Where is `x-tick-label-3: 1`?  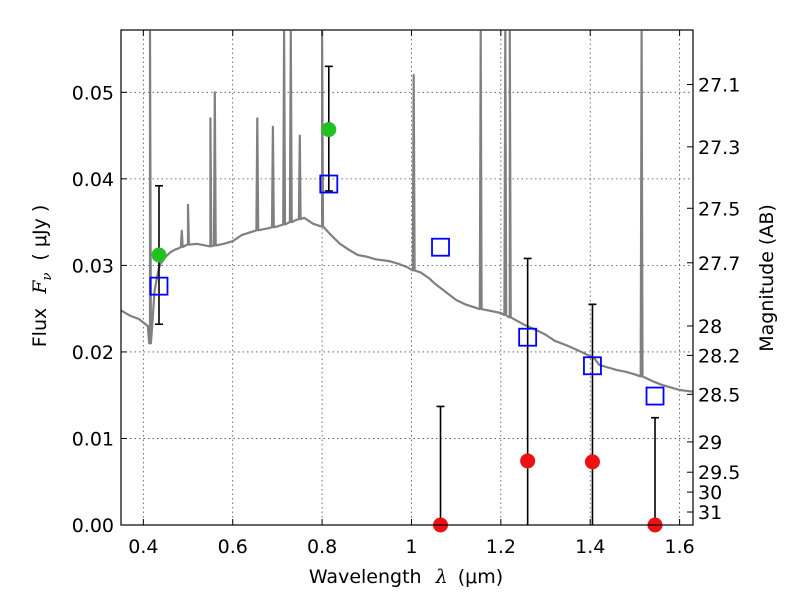
x-tick-label-3: 1 is located at coordinates (411, 547).